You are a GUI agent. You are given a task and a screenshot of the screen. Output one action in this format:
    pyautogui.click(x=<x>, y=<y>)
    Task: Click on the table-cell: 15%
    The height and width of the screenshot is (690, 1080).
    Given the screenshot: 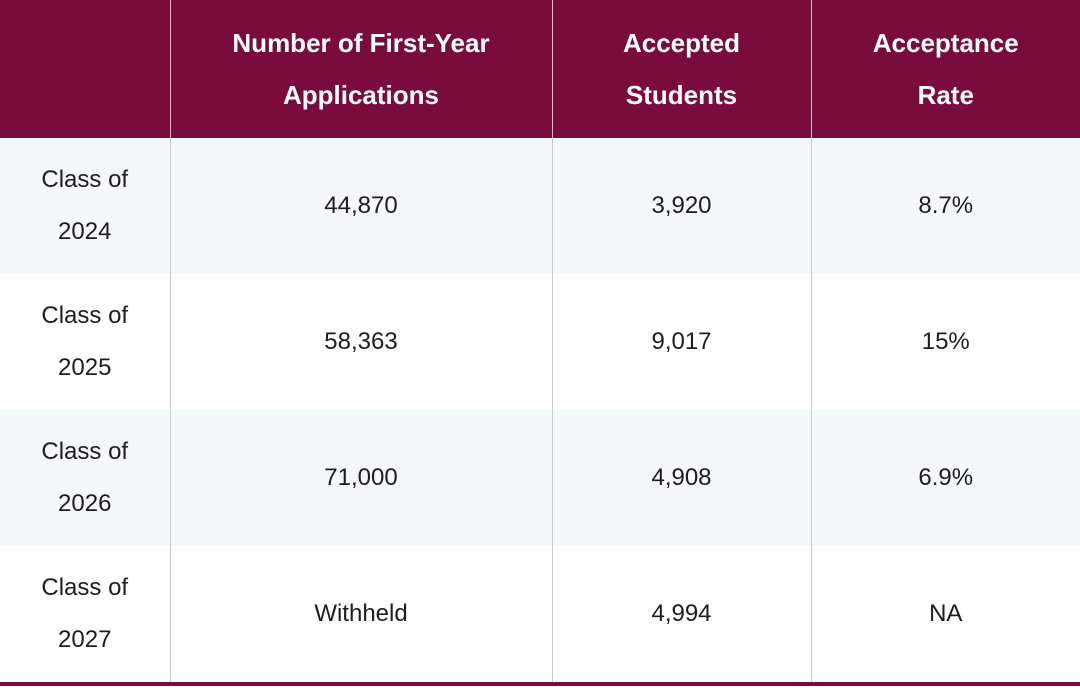 What is the action you would take?
    pyautogui.click(x=945, y=342)
    